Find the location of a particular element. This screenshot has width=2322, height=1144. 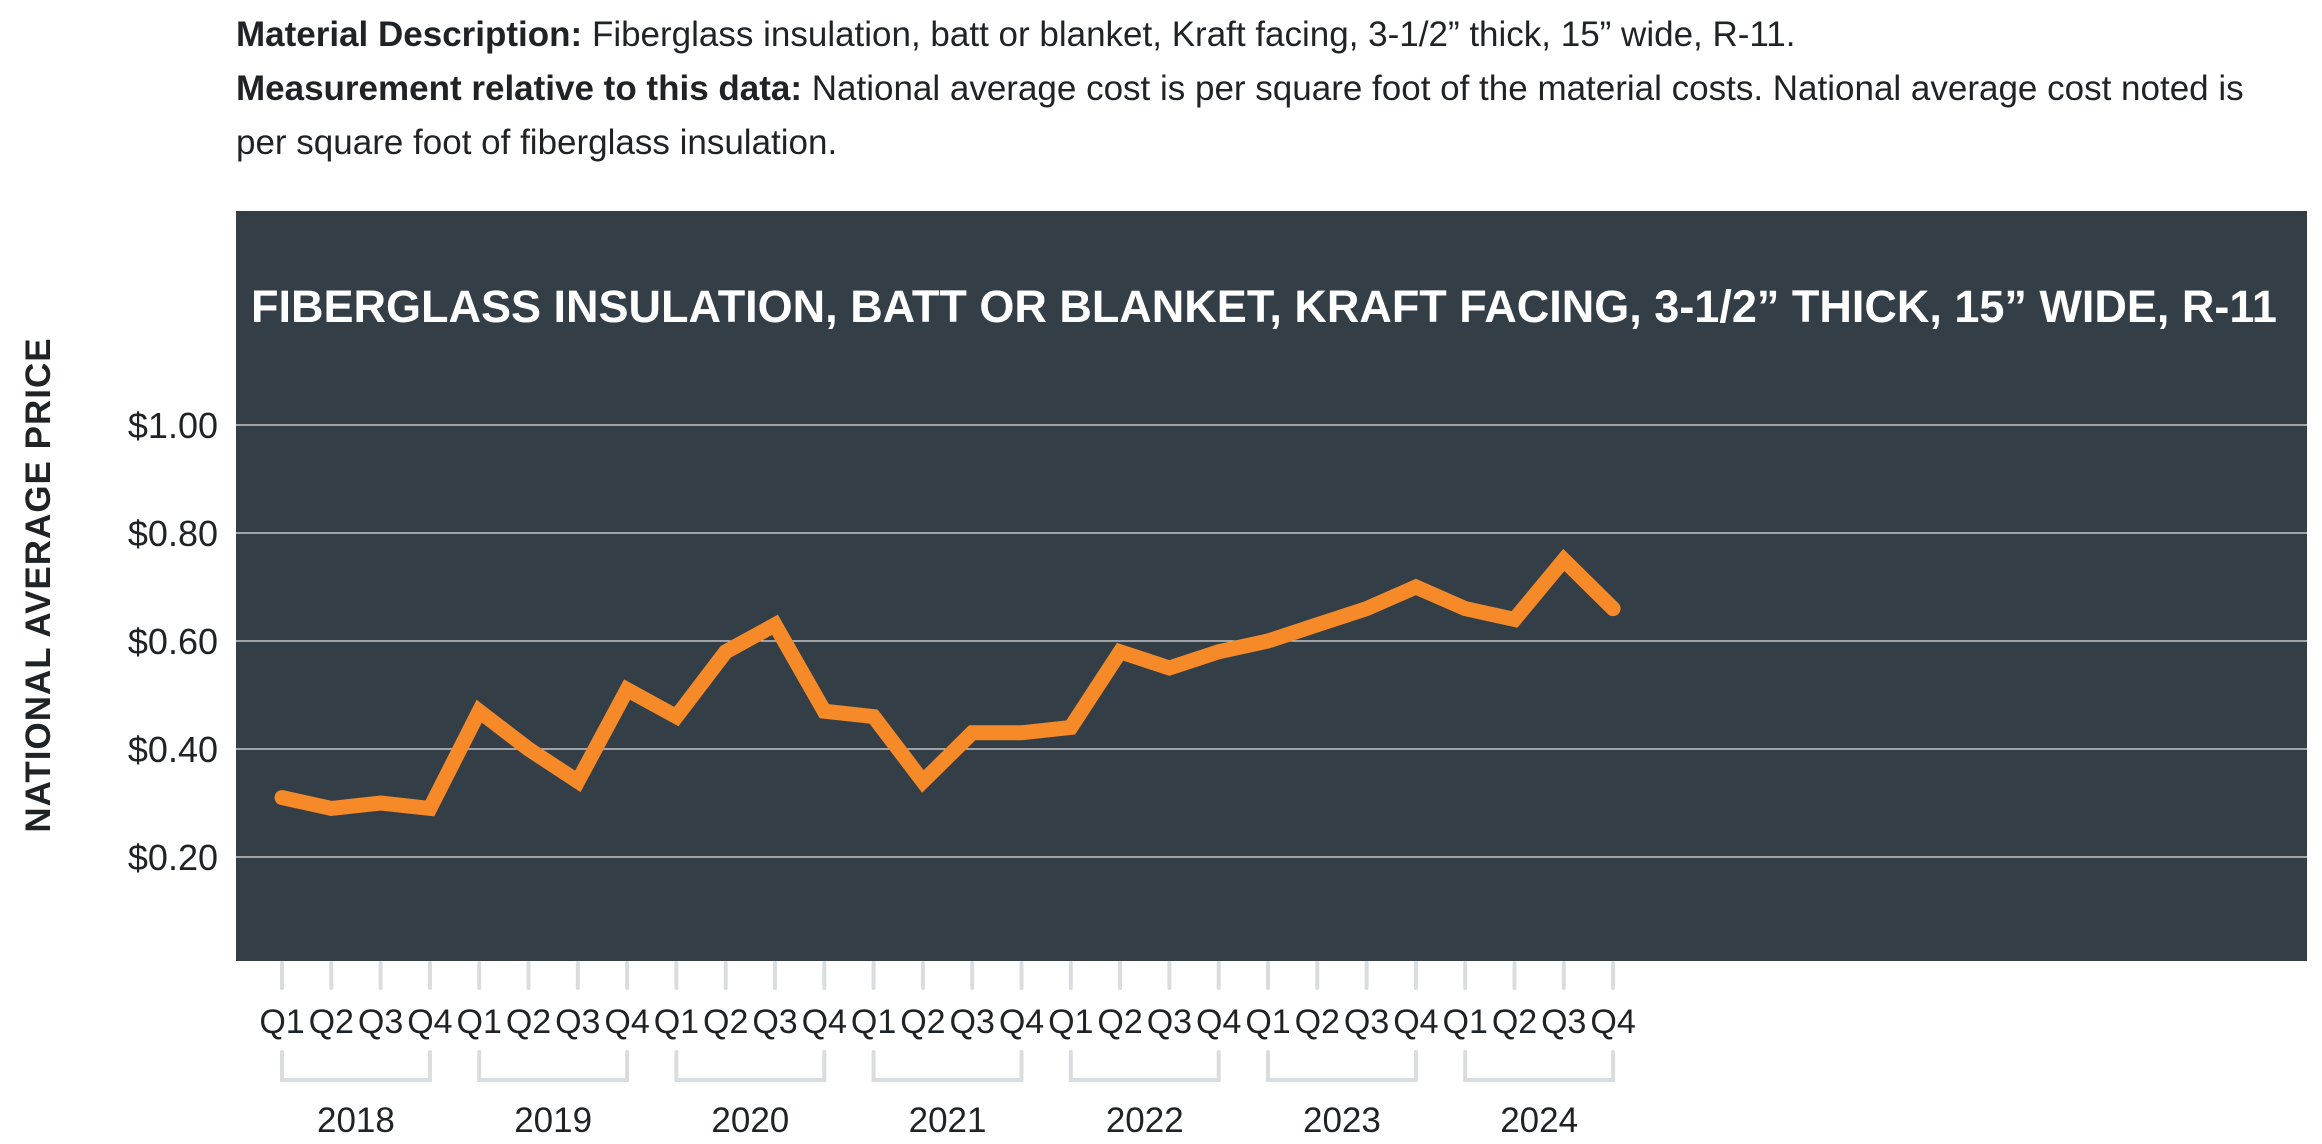

y-tick-label: $1.00 is located at coordinates (173, 425).